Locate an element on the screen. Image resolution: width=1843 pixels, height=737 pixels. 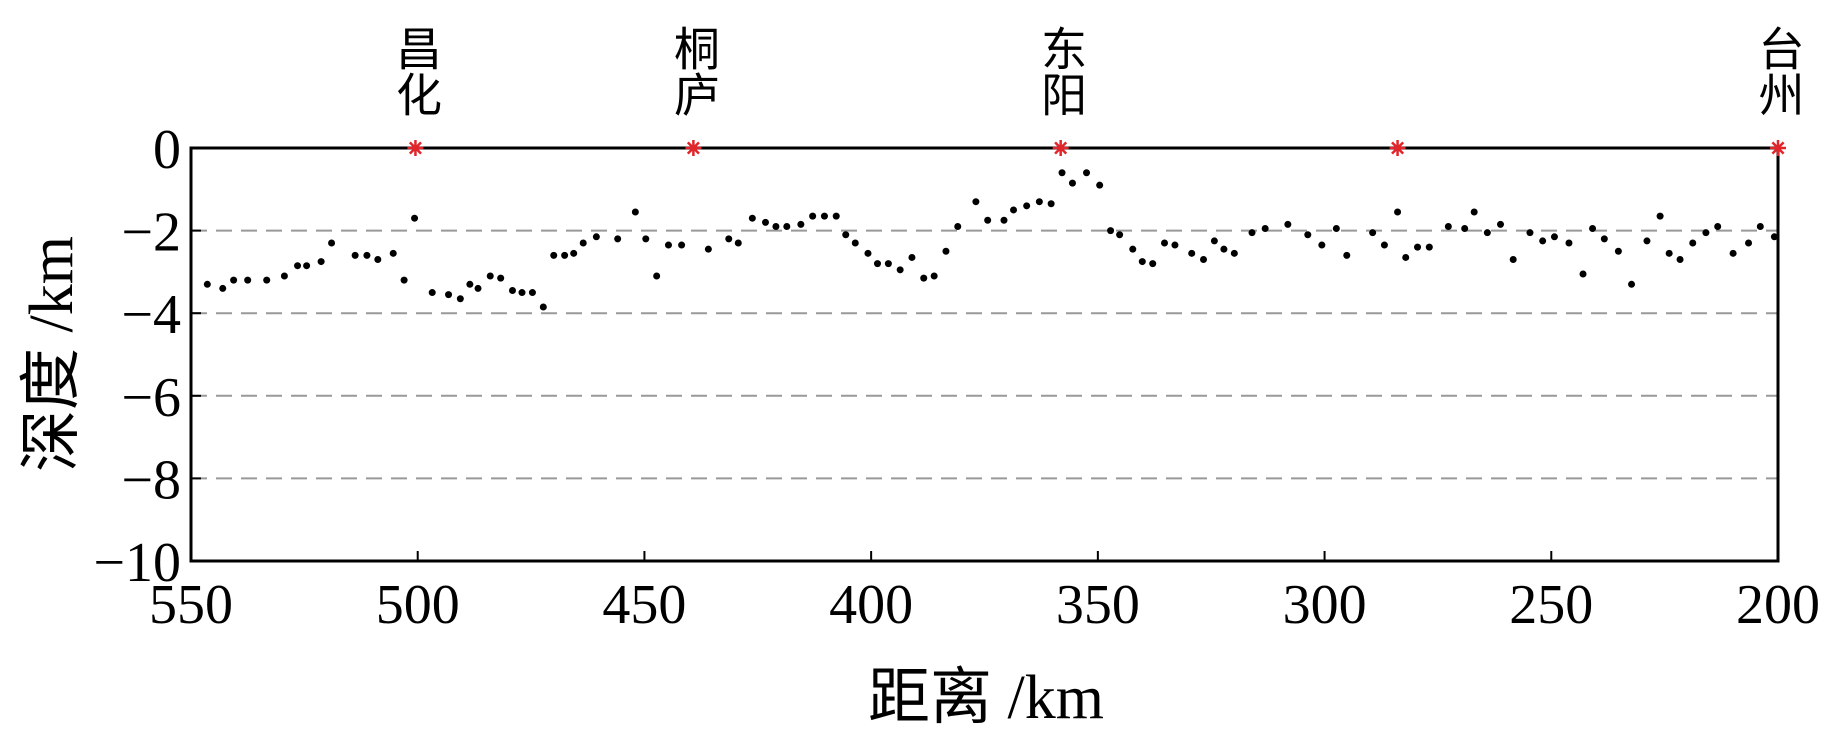
y-axis-label: 深度 /km is located at coordinates (52, 354).